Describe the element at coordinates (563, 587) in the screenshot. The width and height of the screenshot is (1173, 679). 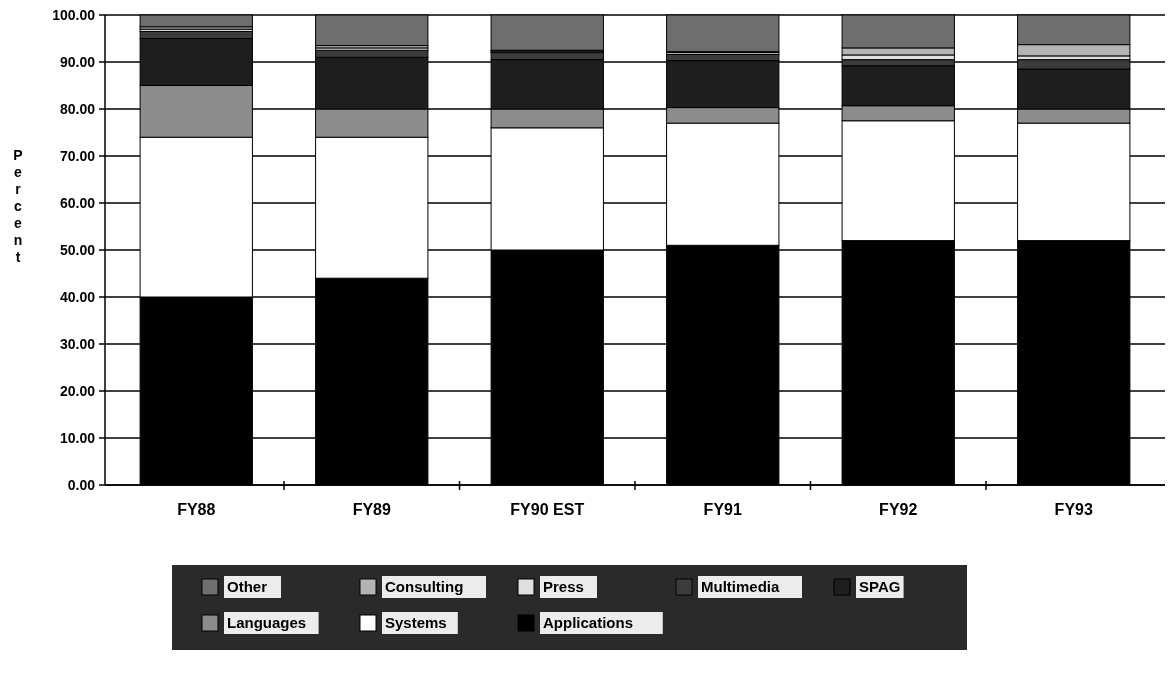
I see `legend-label: Press` at that location.